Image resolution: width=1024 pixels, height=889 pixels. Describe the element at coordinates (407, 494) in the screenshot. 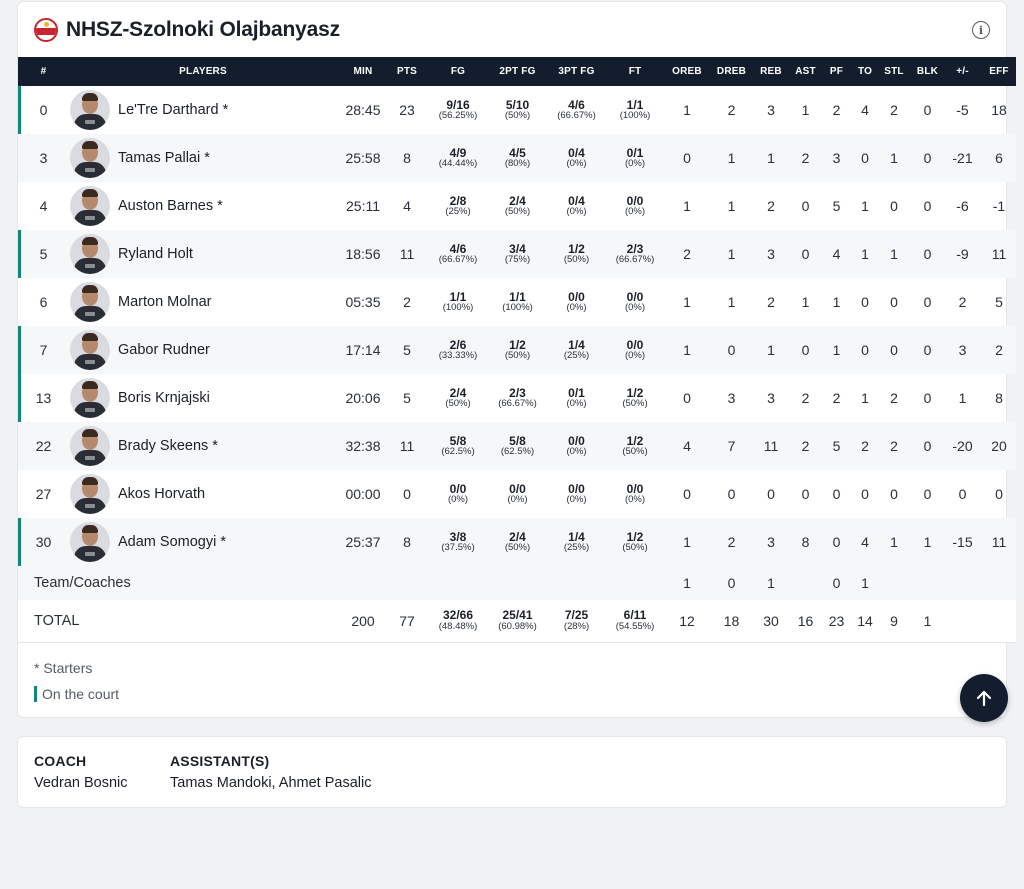

I see `points: 0` at that location.